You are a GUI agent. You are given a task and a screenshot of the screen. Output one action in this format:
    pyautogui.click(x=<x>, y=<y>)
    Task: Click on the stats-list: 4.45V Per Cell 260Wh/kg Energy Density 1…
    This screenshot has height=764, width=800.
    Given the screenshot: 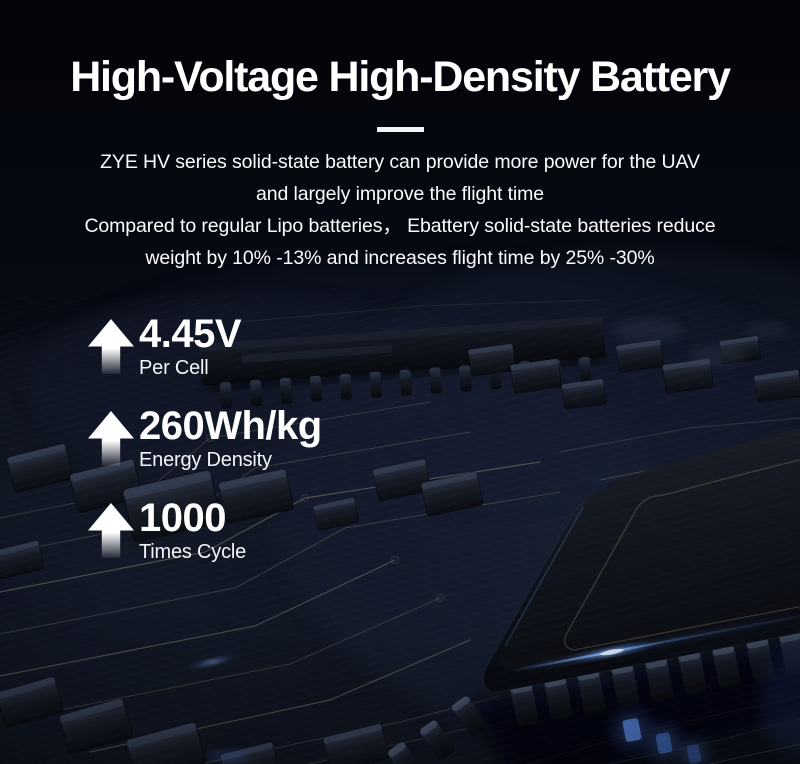 What is the action you would take?
    pyautogui.click(x=205, y=452)
    